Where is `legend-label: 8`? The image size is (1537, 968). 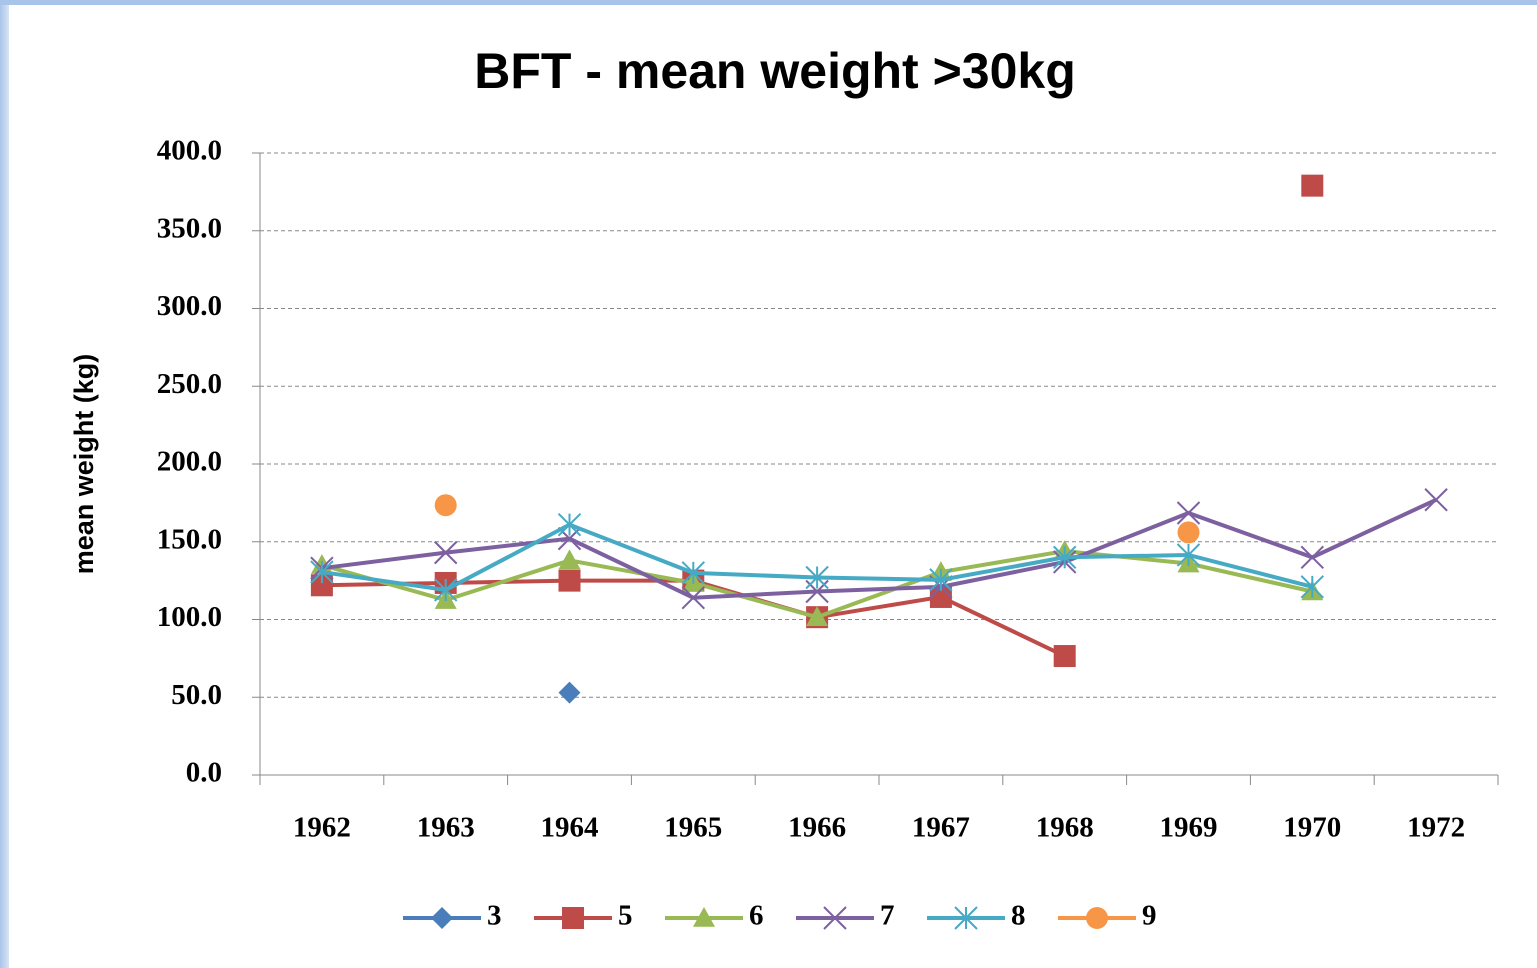
legend-label: 8 is located at coordinates (1018, 916).